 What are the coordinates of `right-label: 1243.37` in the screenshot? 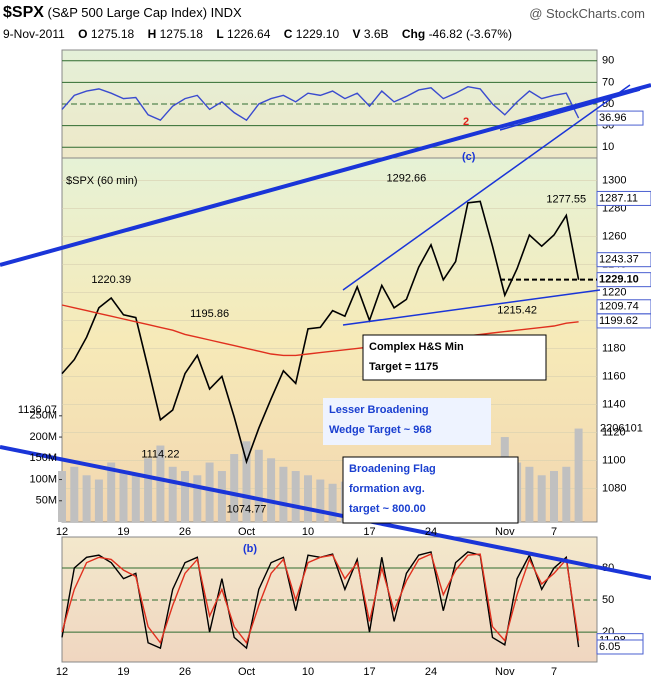 It's located at (619, 260).